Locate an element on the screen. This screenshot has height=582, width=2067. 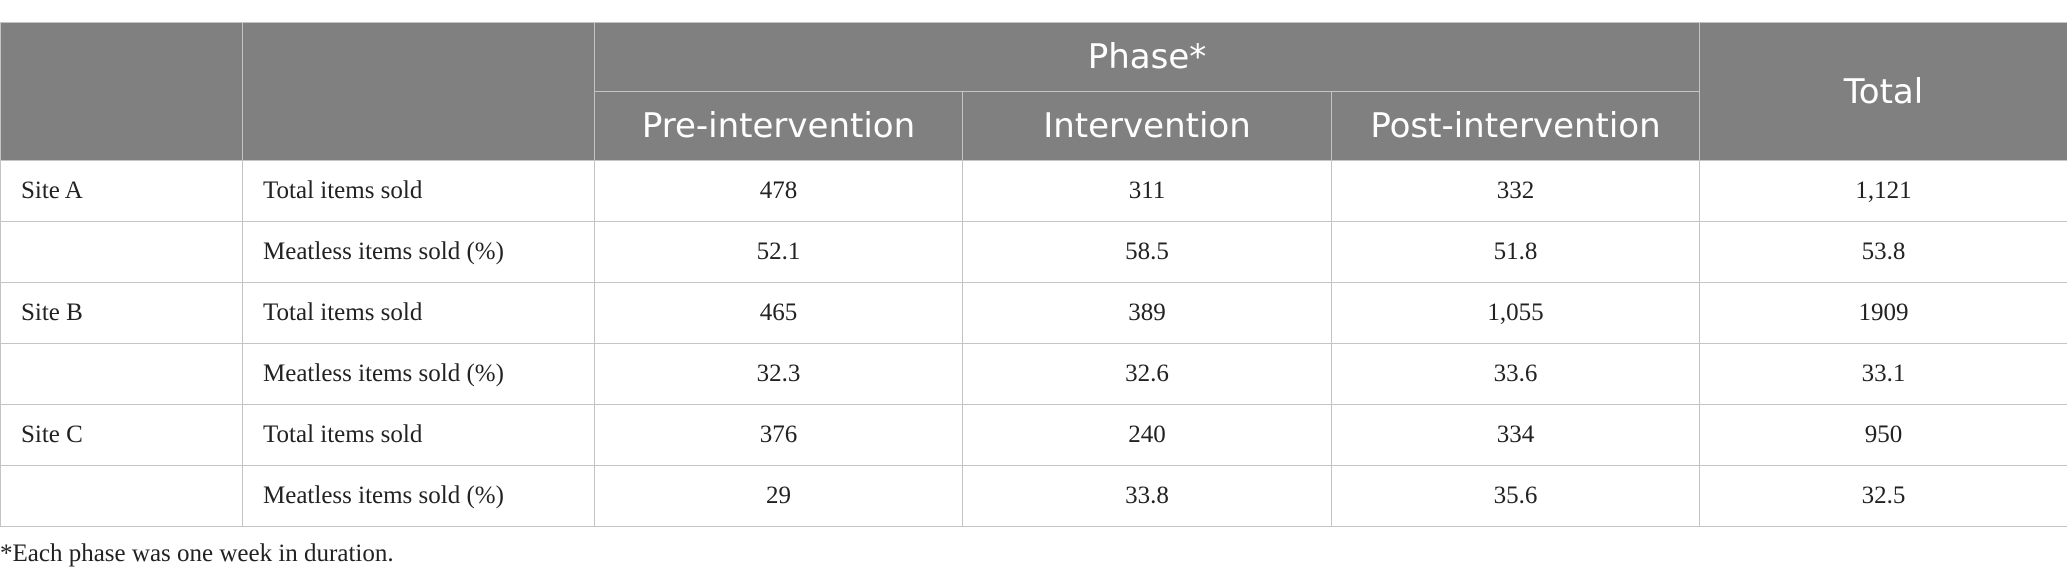
intervention-cell: 33.8 is located at coordinates (1147, 496).